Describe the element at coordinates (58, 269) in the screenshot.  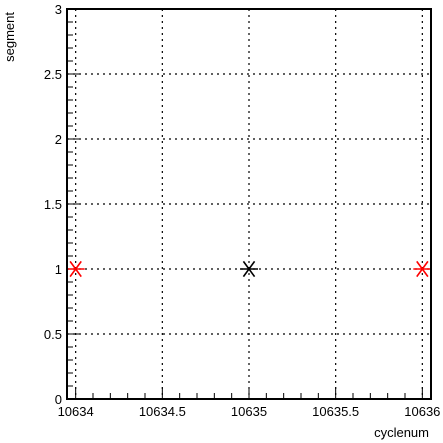
I see `y-tick-label: 1` at that location.